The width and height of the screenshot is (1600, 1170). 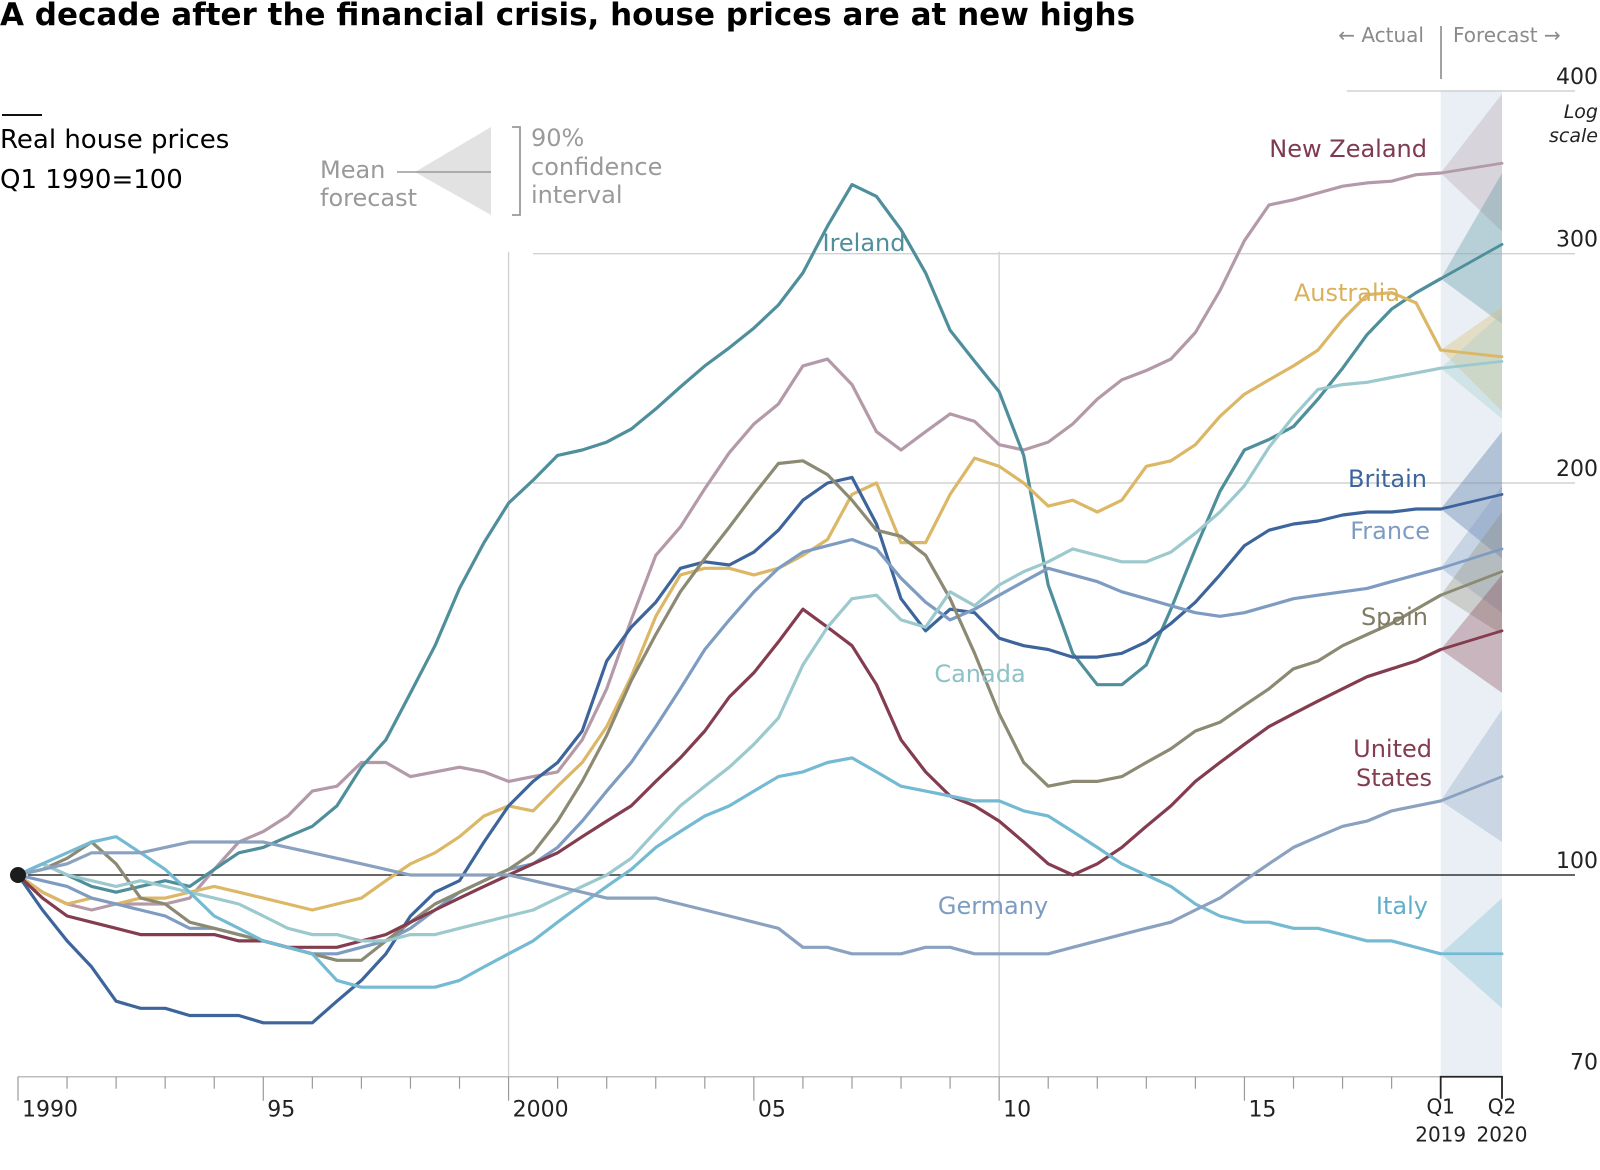 I want to click on actual-label: ← Actual, so click(x=1381, y=35).